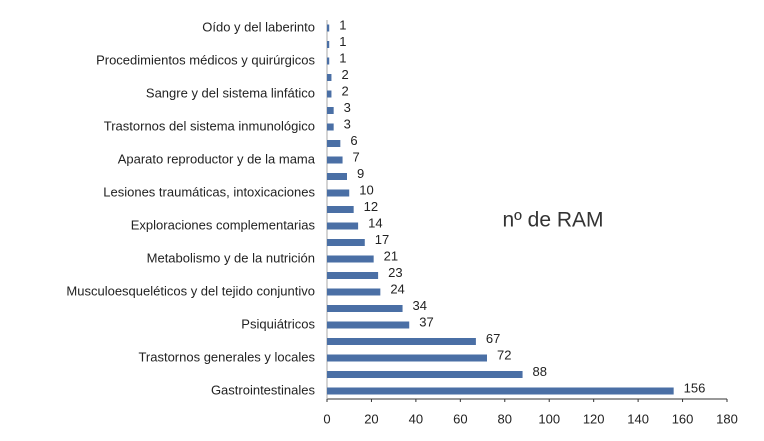  What do you see at coordinates (226, 356) in the screenshot?
I see `y-tick-label: Trastornos generales y locales` at bounding box center [226, 356].